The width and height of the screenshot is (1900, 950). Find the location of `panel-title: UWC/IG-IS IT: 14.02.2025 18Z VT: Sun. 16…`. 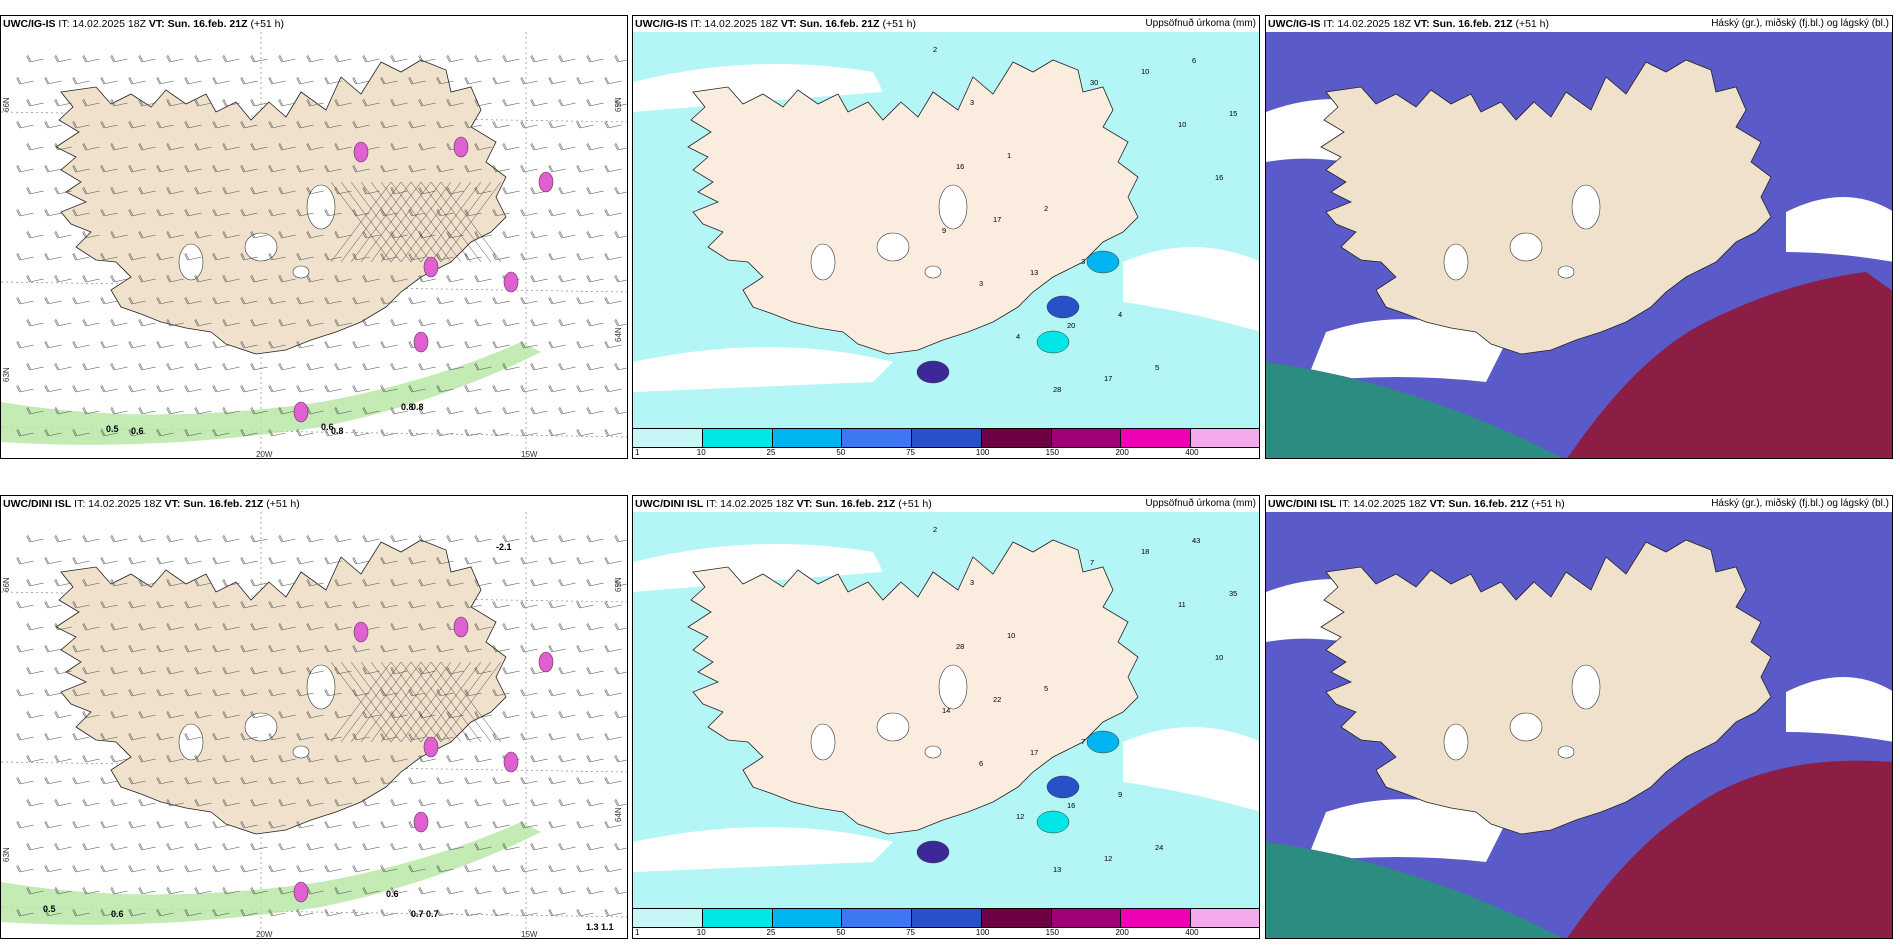

panel-title: UWC/IG-IS IT: 14.02.2025 18Z VT: Sun. 16… is located at coordinates (144, 24).